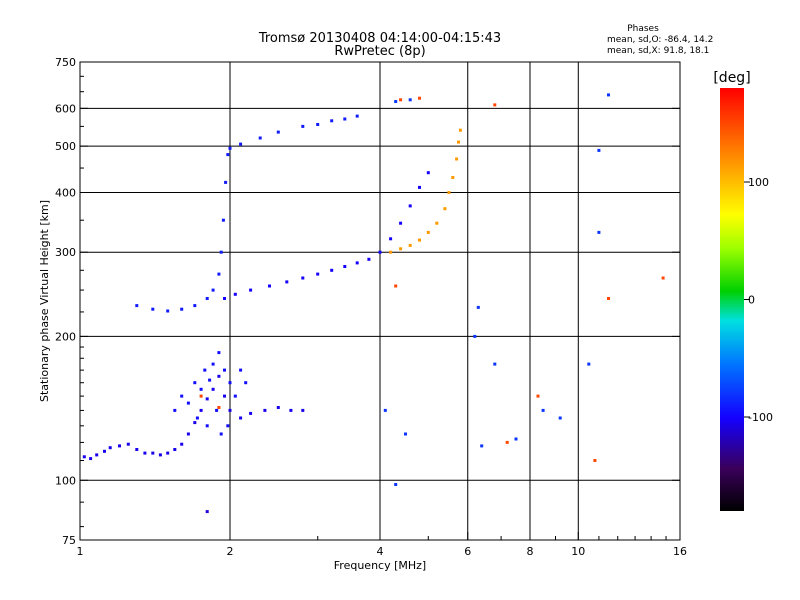 This screenshot has height=600, width=800. Describe the element at coordinates (65, 108) in the screenshot. I see `y-tick-label: 600` at that location.